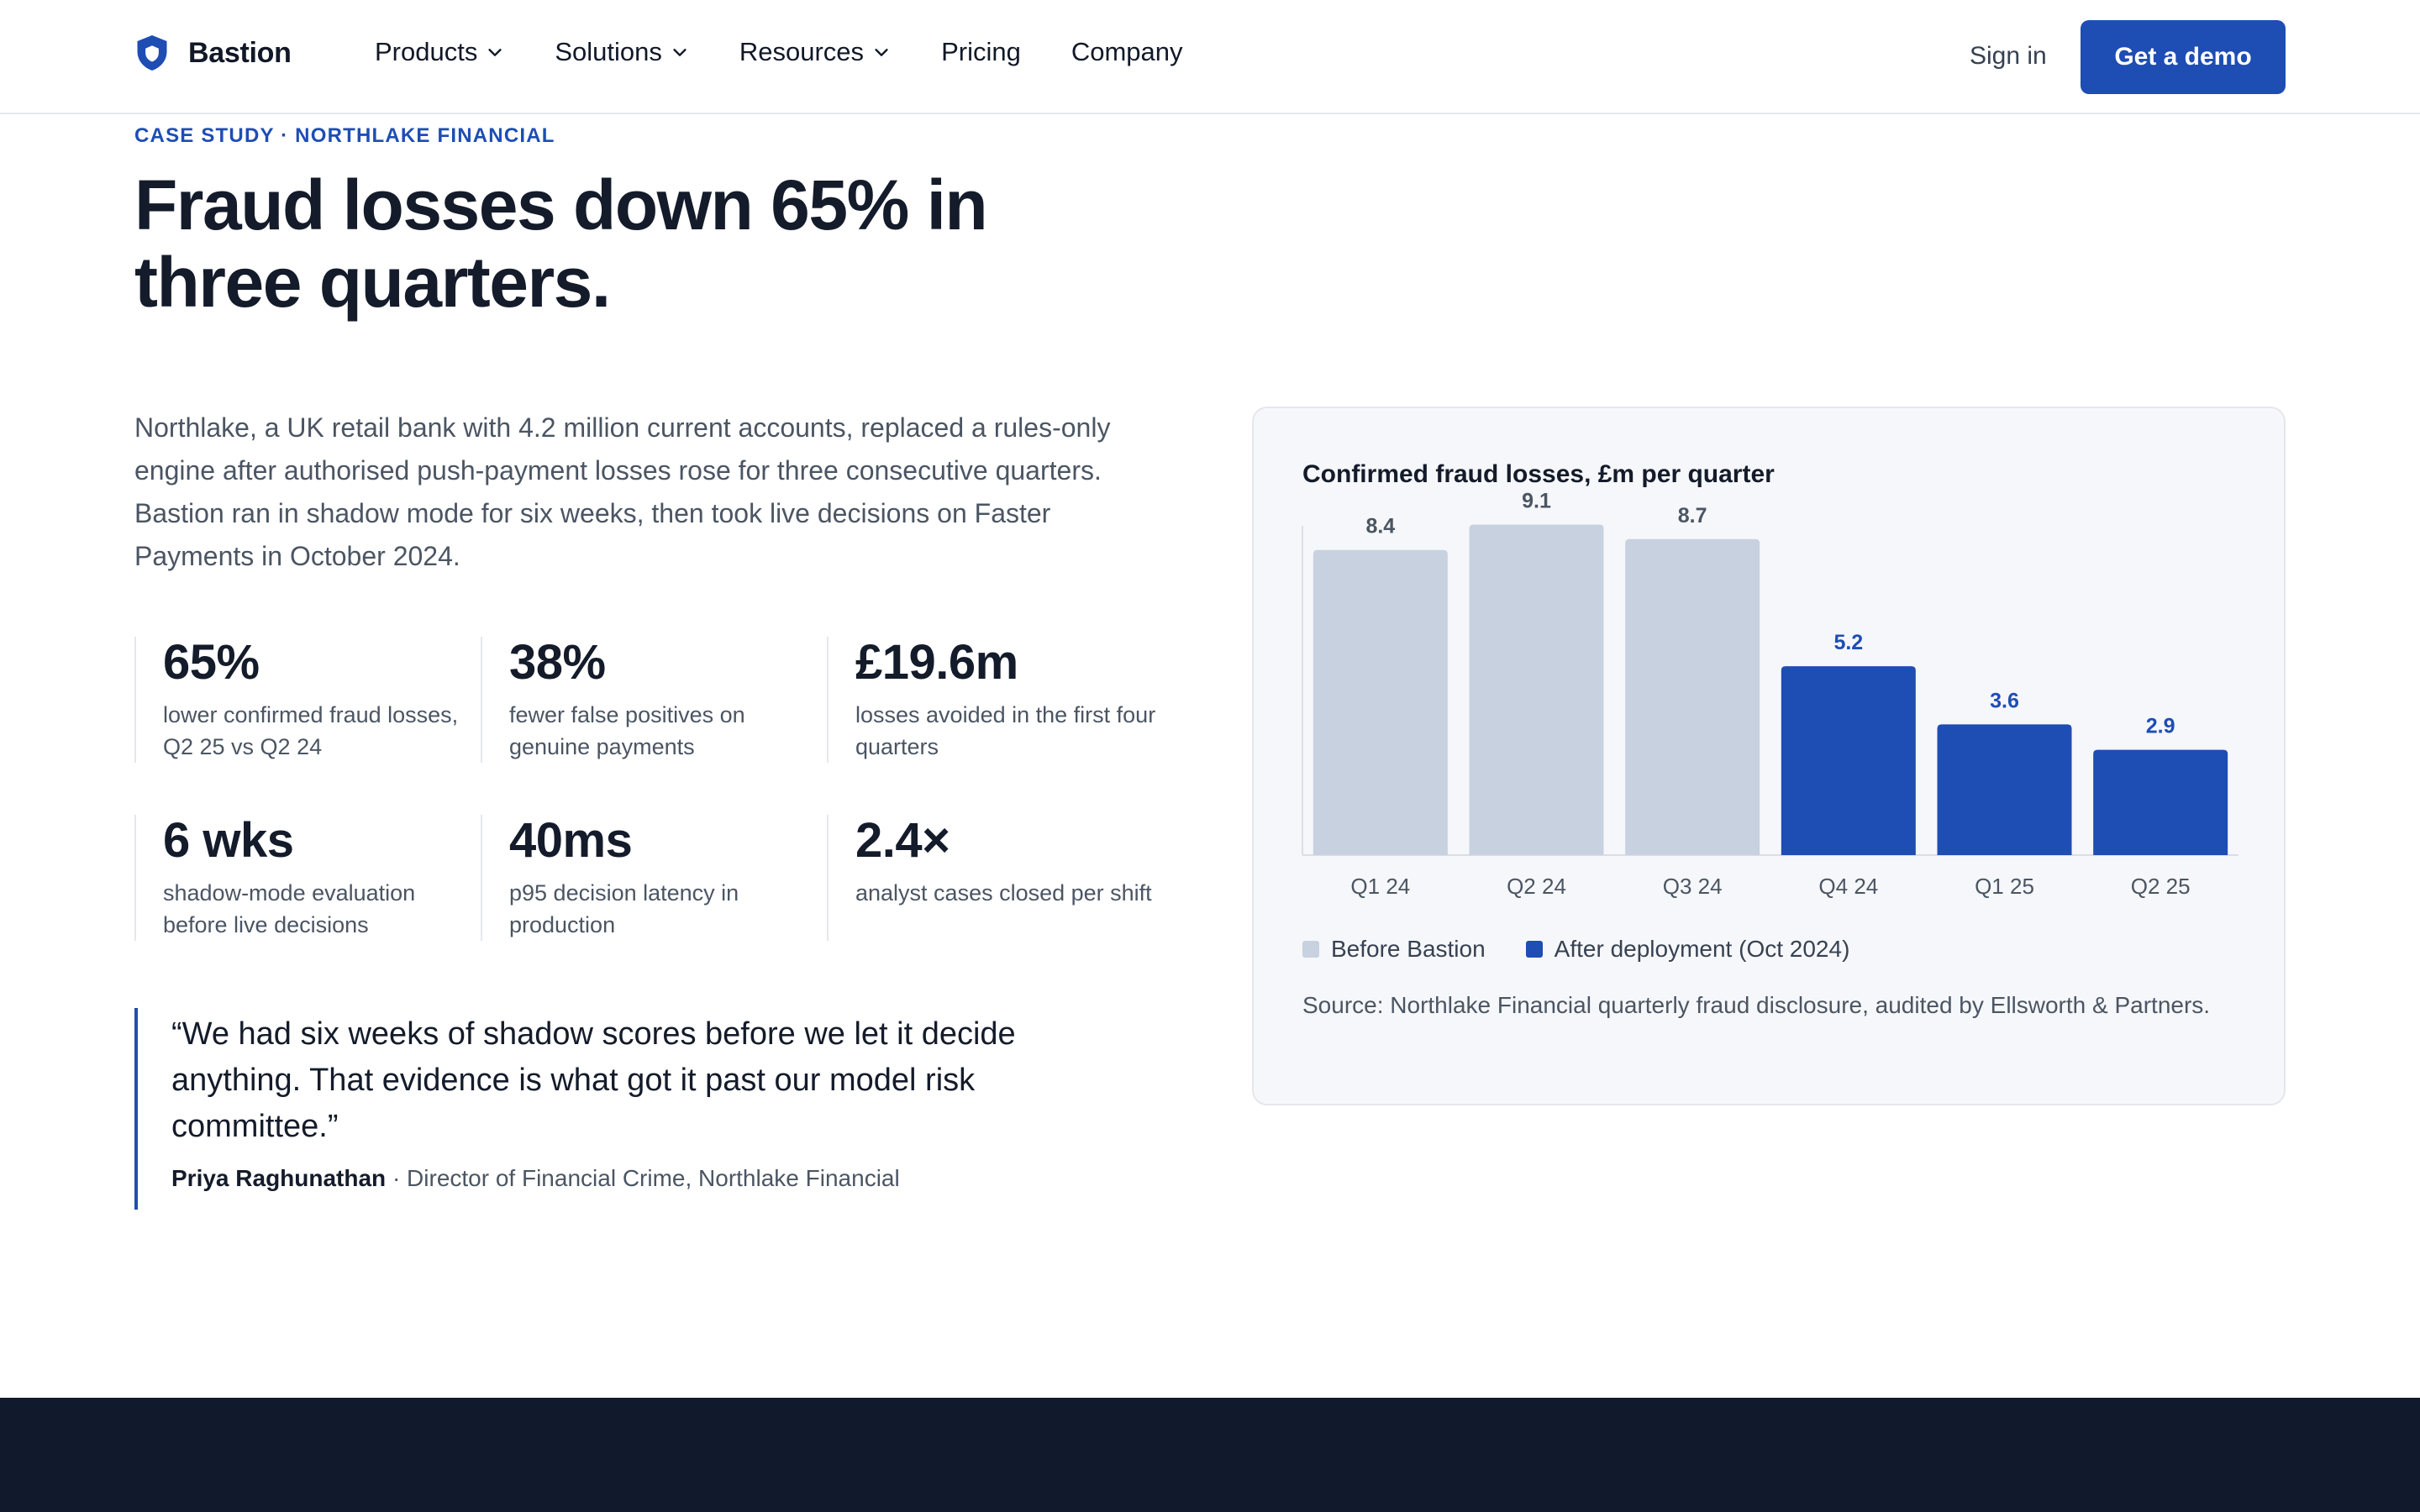 This screenshot has width=2420, height=1512. What do you see at coordinates (211, 662) in the screenshot?
I see `stat-value: 65%` at bounding box center [211, 662].